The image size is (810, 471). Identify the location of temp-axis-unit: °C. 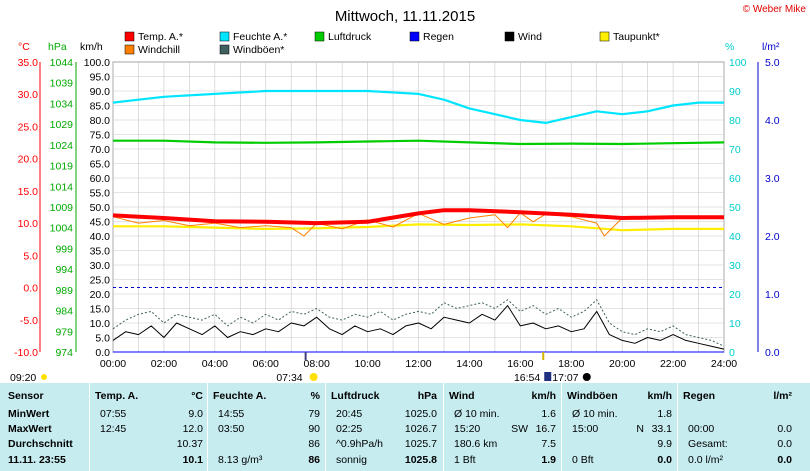
(24, 47).